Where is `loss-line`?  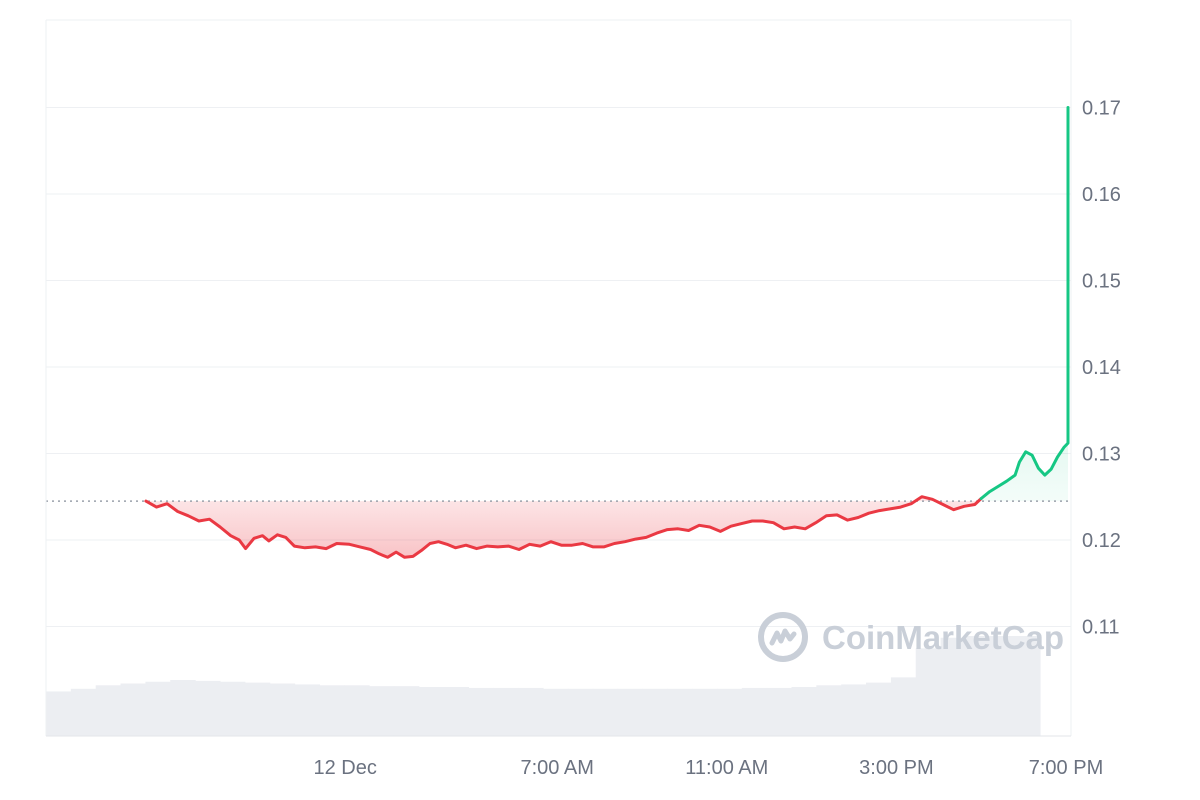 loss-line is located at coordinates (563, 527).